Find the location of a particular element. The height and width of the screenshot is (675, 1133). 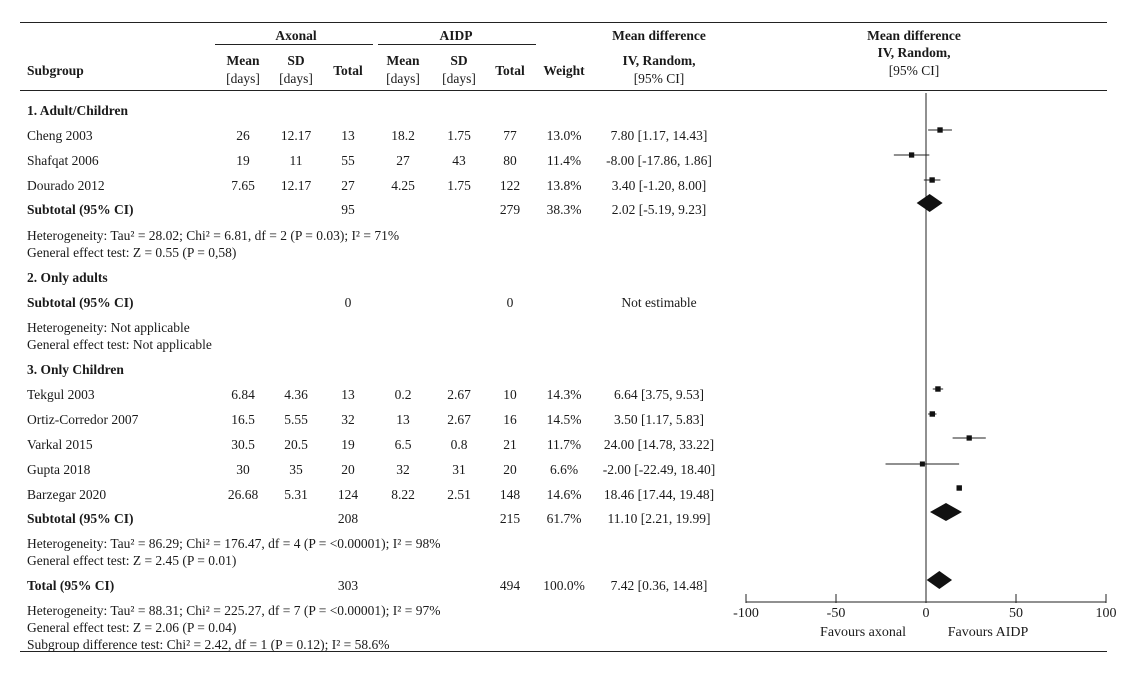

header-aidp: AIDP is located at coordinates (456, 35).